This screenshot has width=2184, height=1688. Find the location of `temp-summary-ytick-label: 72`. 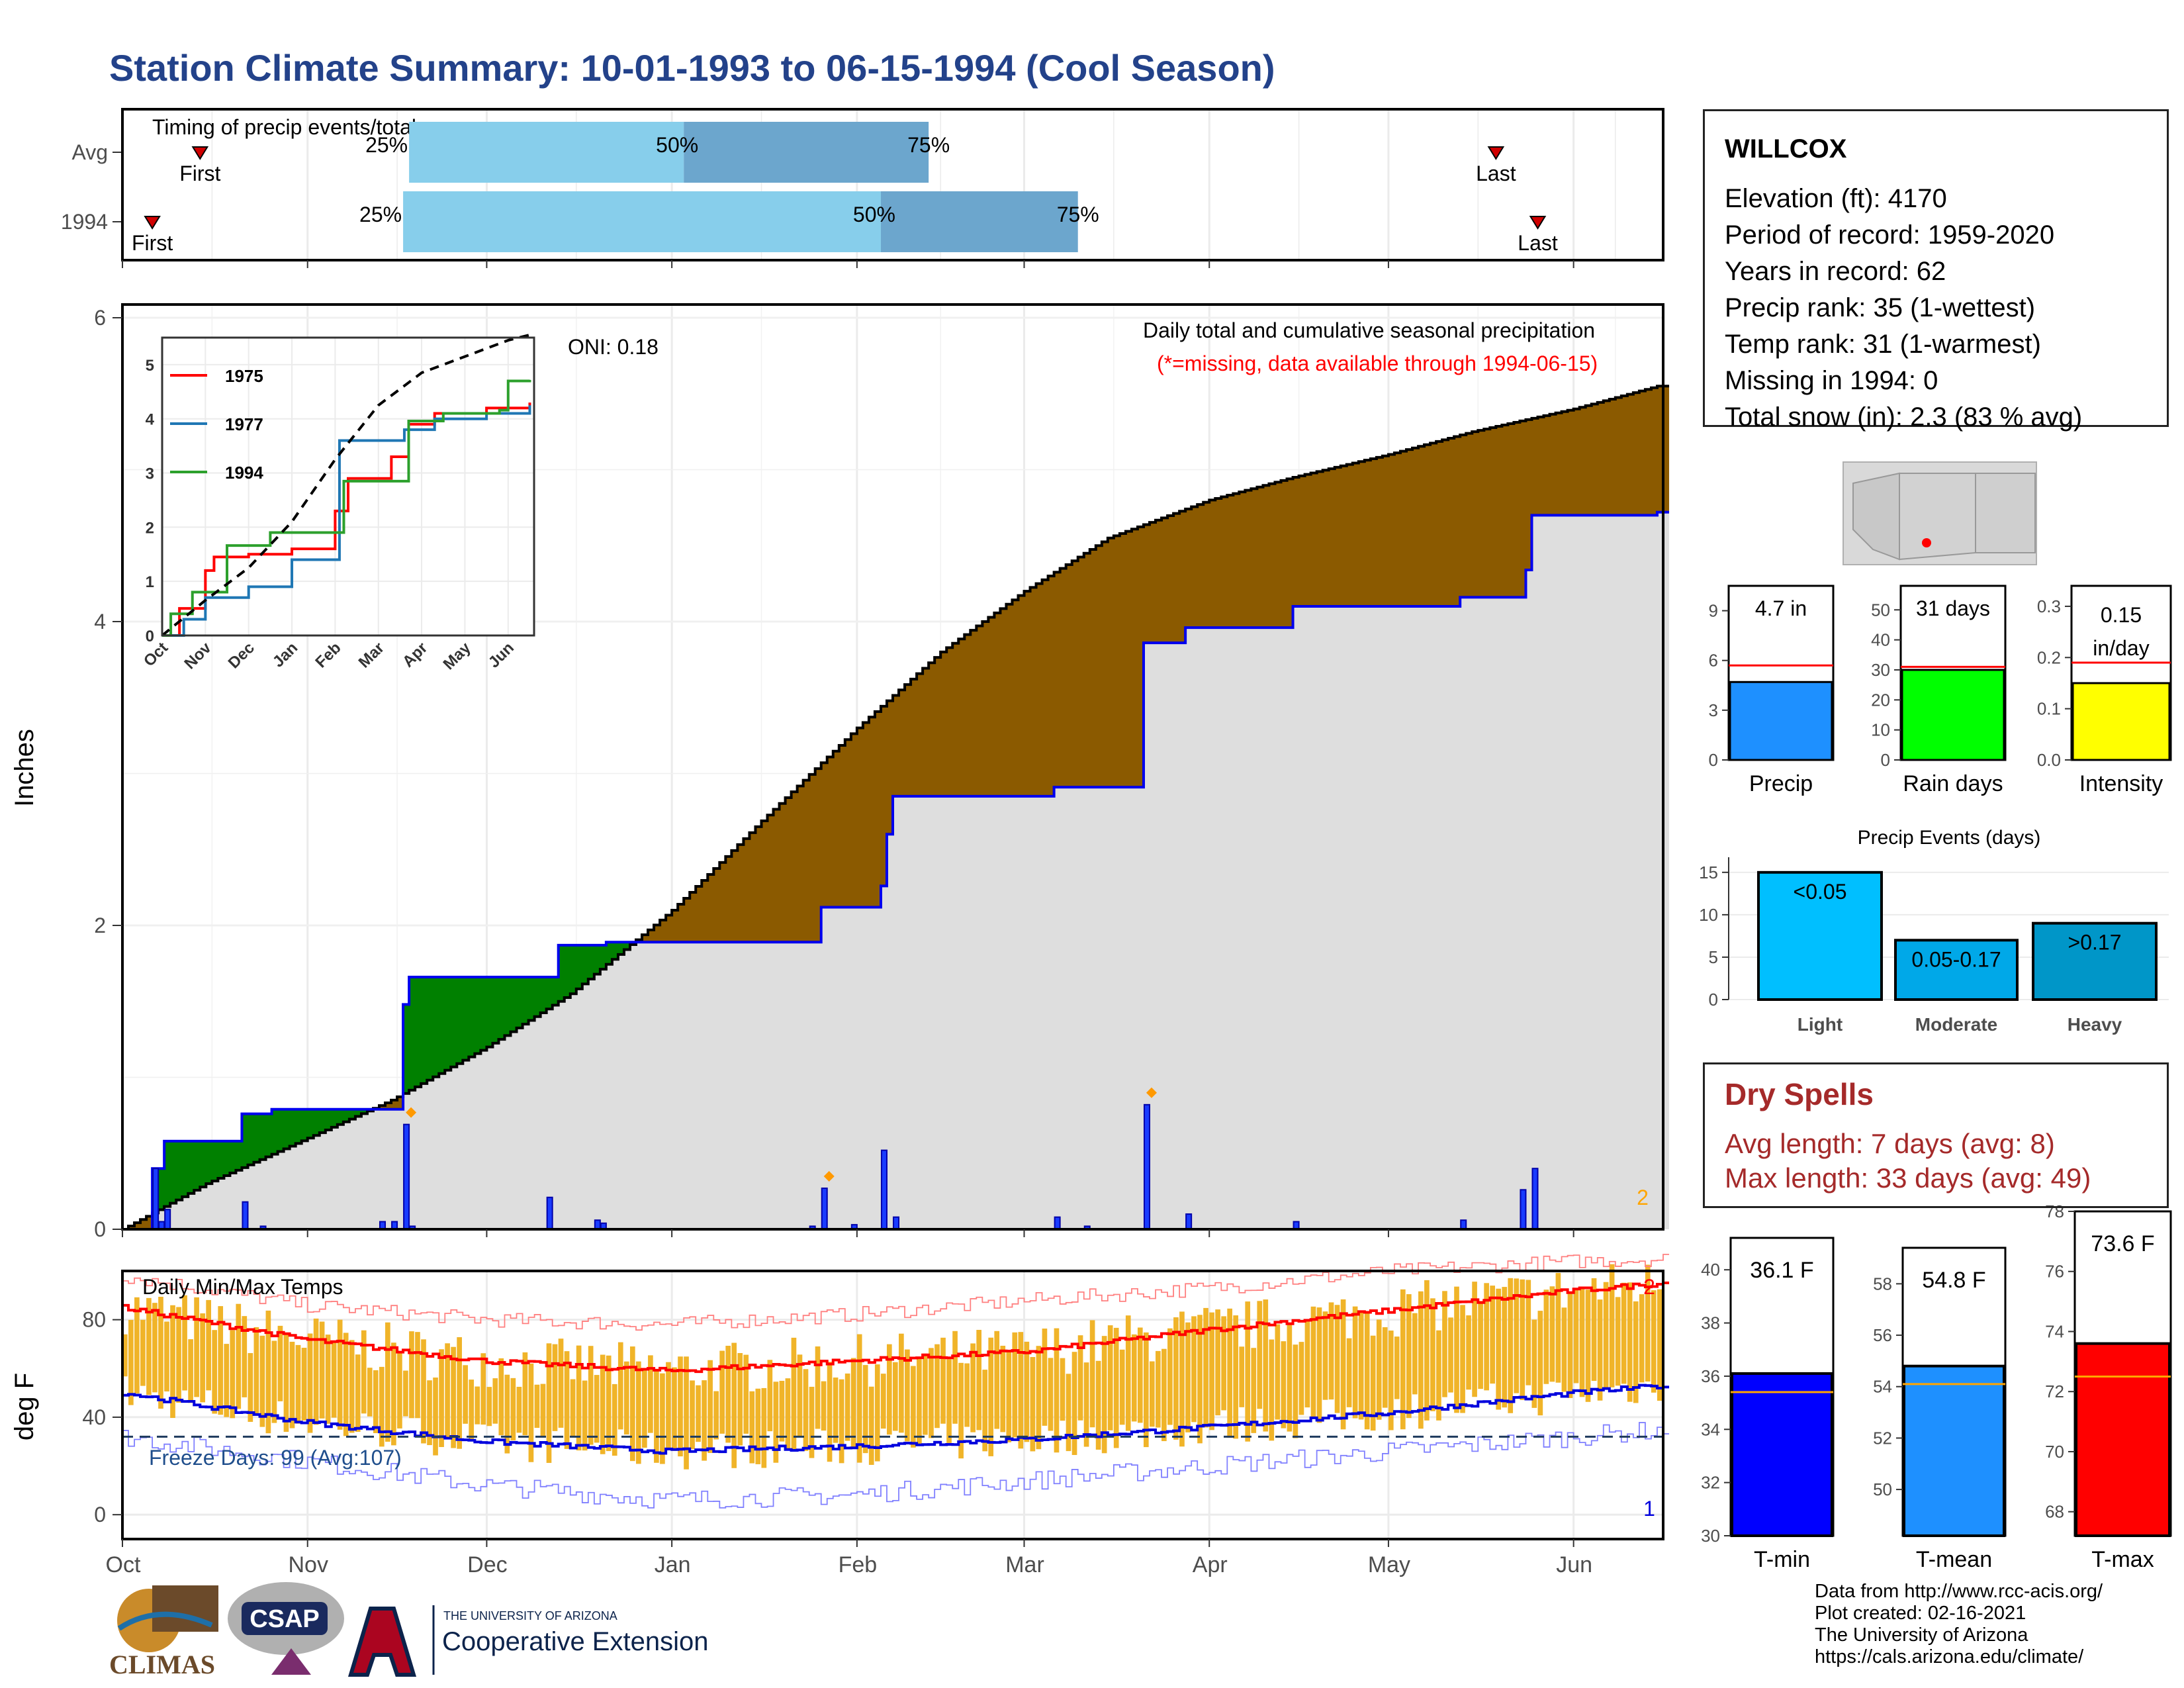

temp-summary-ytick-label: 72 is located at coordinates (2054, 1391).